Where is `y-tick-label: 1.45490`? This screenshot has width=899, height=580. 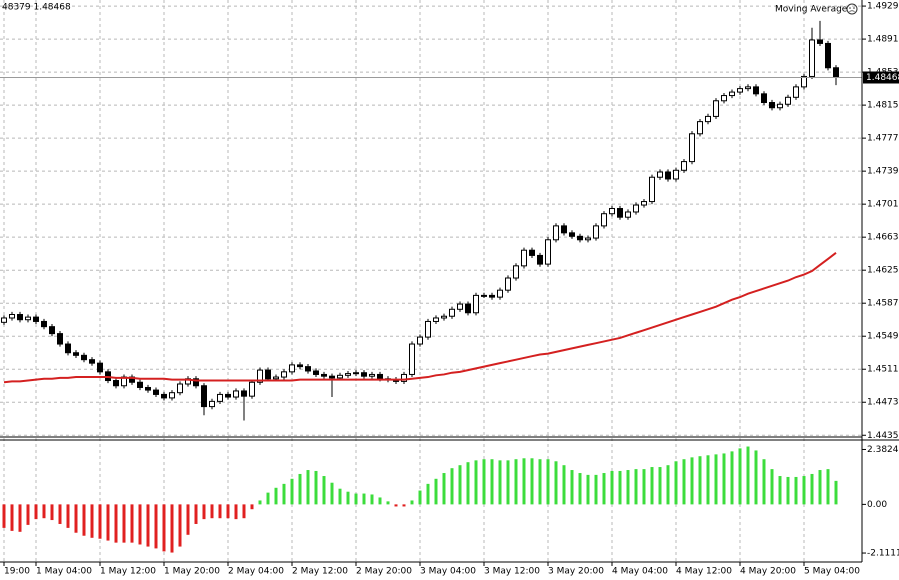 y-tick-label: 1.45490 is located at coordinates (883, 337).